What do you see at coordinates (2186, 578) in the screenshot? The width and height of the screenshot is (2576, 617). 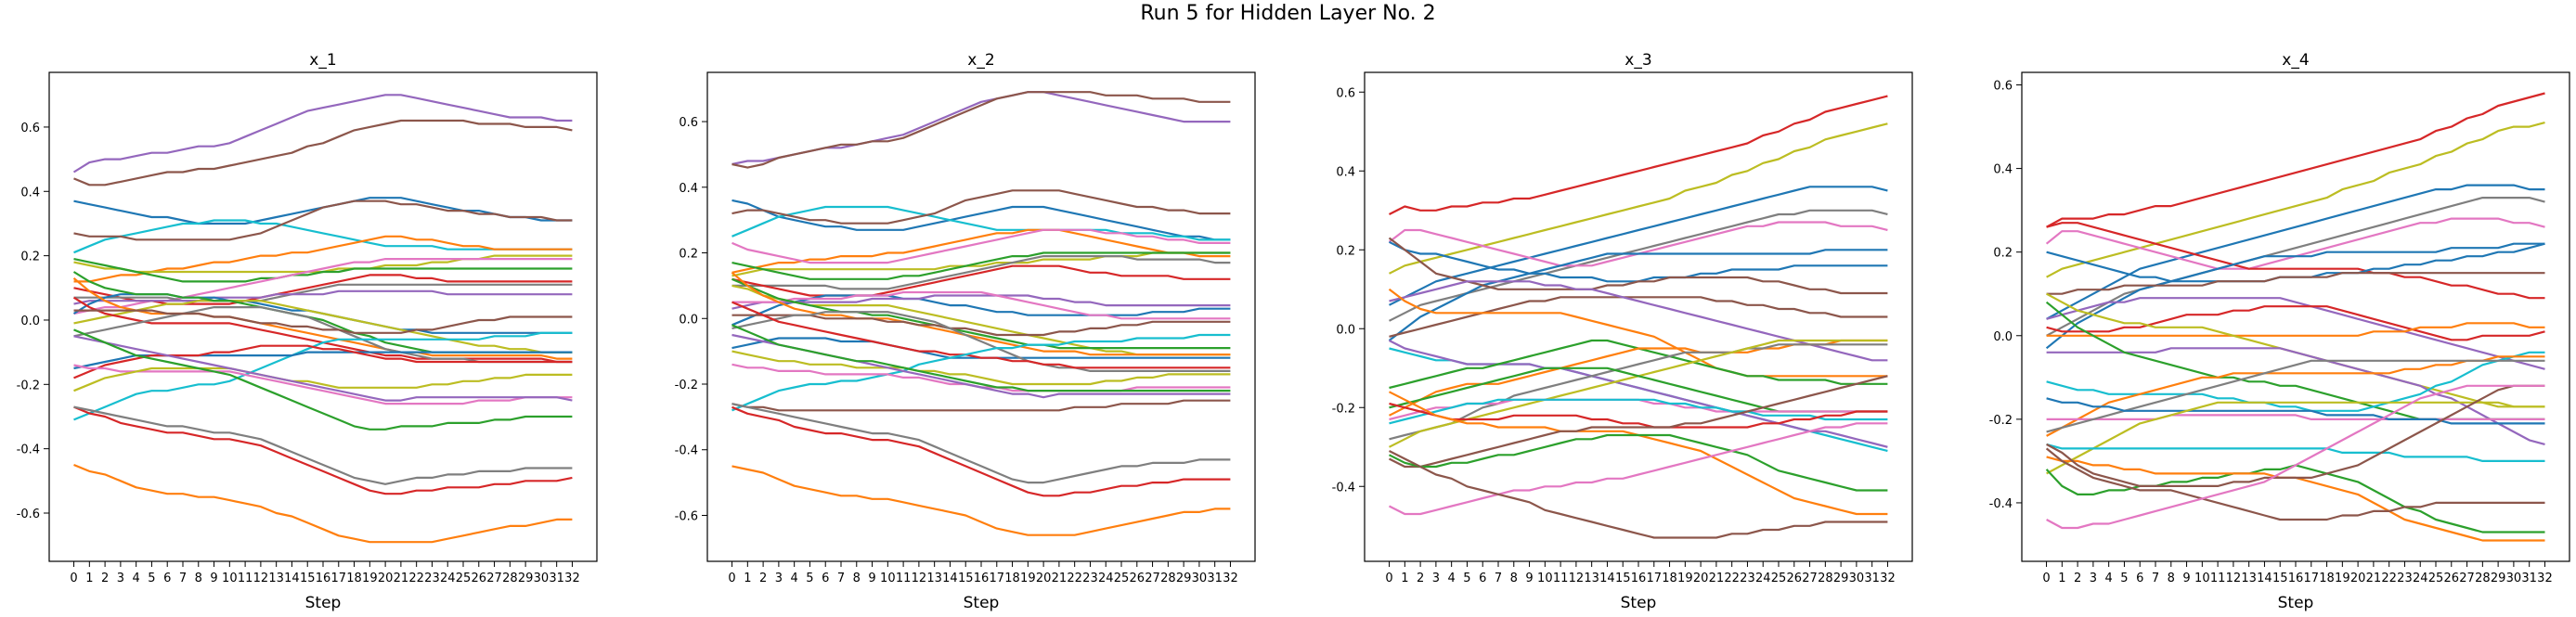 I see `x-tick-label: 9` at bounding box center [2186, 578].